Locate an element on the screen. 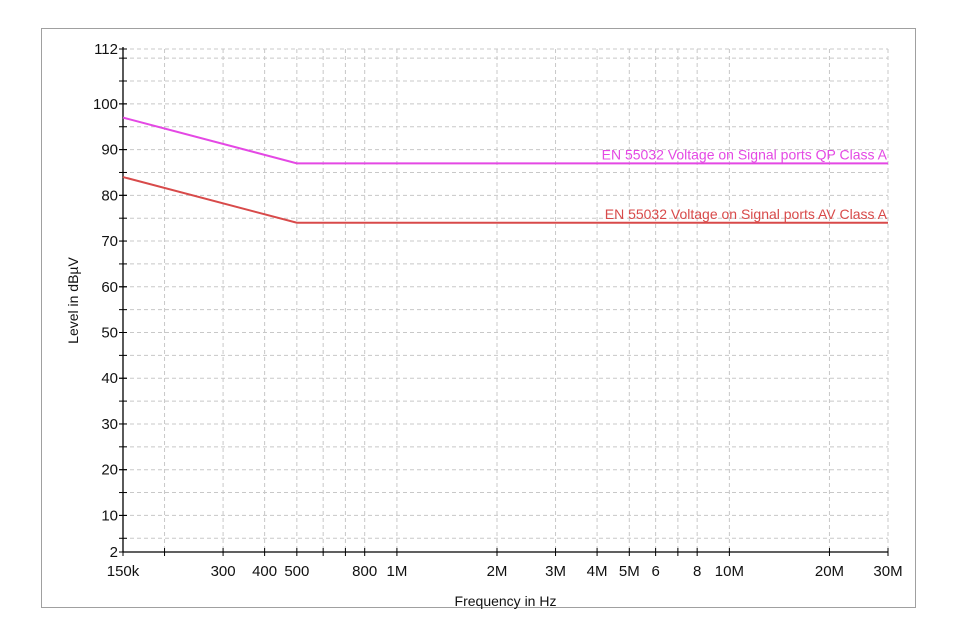 The height and width of the screenshot is (638, 958). x-tick-label: 8 is located at coordinates (697, 571).